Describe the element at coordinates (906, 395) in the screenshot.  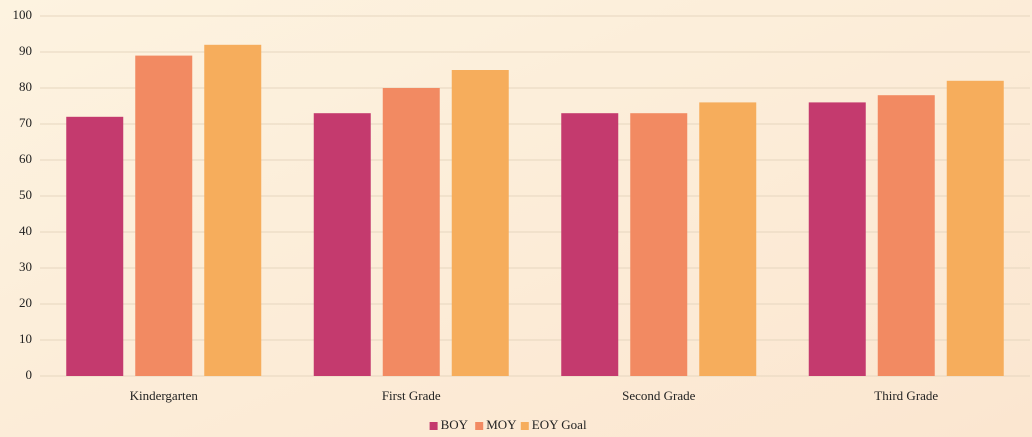
I see `x-tick-label: Third Grade` at that location.